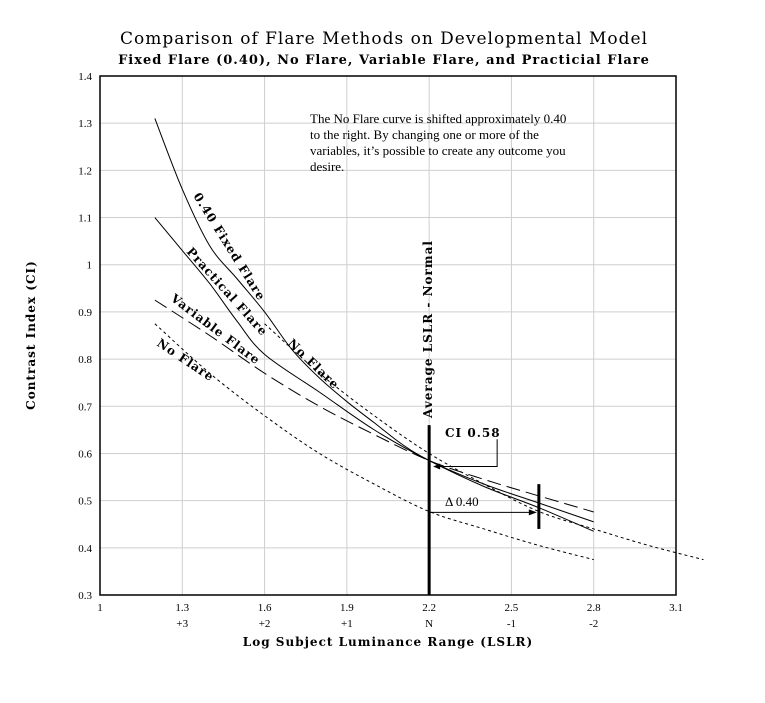 The height and width of the screenshot is (703, 765). Describe the element at coordinates (85, 407) in the screenshot. I see `y-tick-label: 0.7` at that location.